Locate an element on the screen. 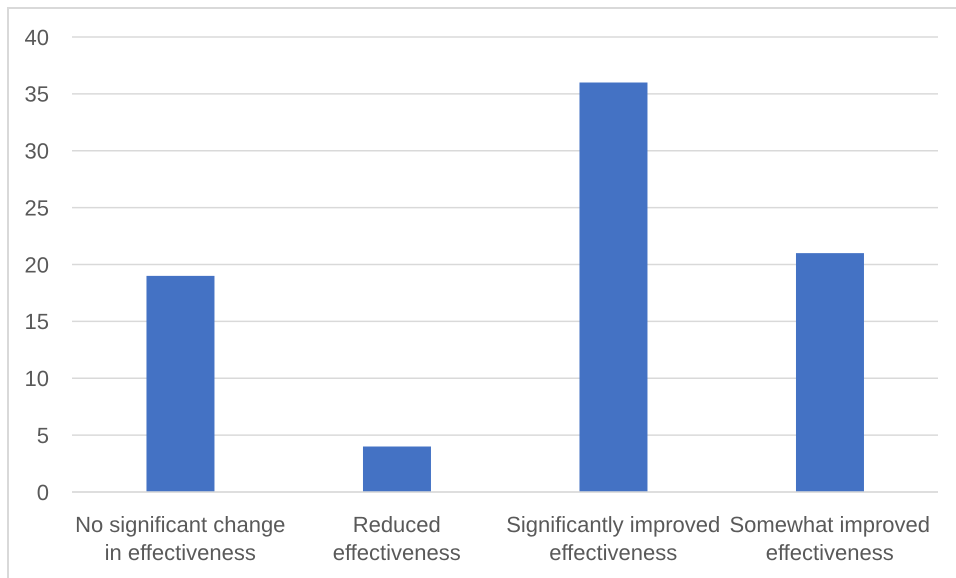 This screenshot has height=578, width=956. y-tick-label: 0 is located at coordinates (42, 492).